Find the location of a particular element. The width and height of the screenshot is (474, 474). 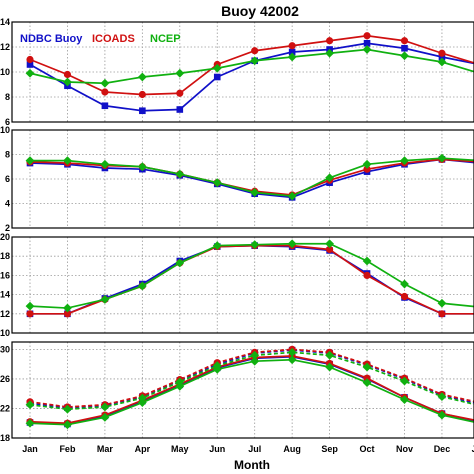

chart-title: Buoy 42002 is located at coordinates (260, 11).